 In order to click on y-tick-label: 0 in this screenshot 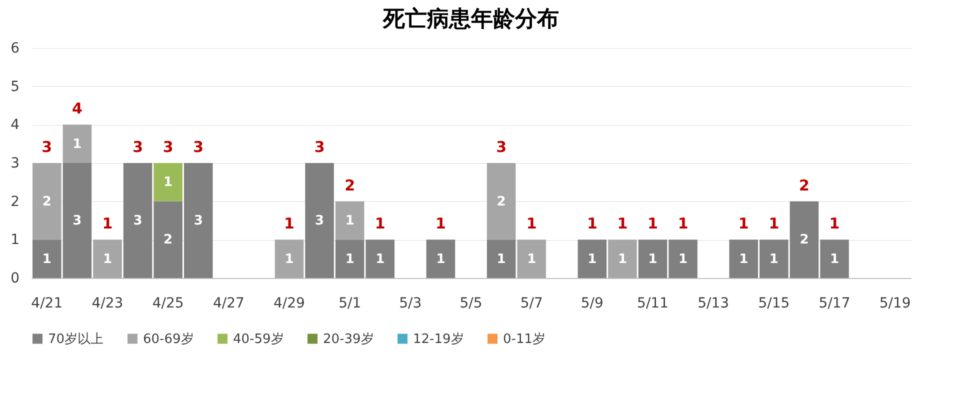, I will do `click(15, 278)`.